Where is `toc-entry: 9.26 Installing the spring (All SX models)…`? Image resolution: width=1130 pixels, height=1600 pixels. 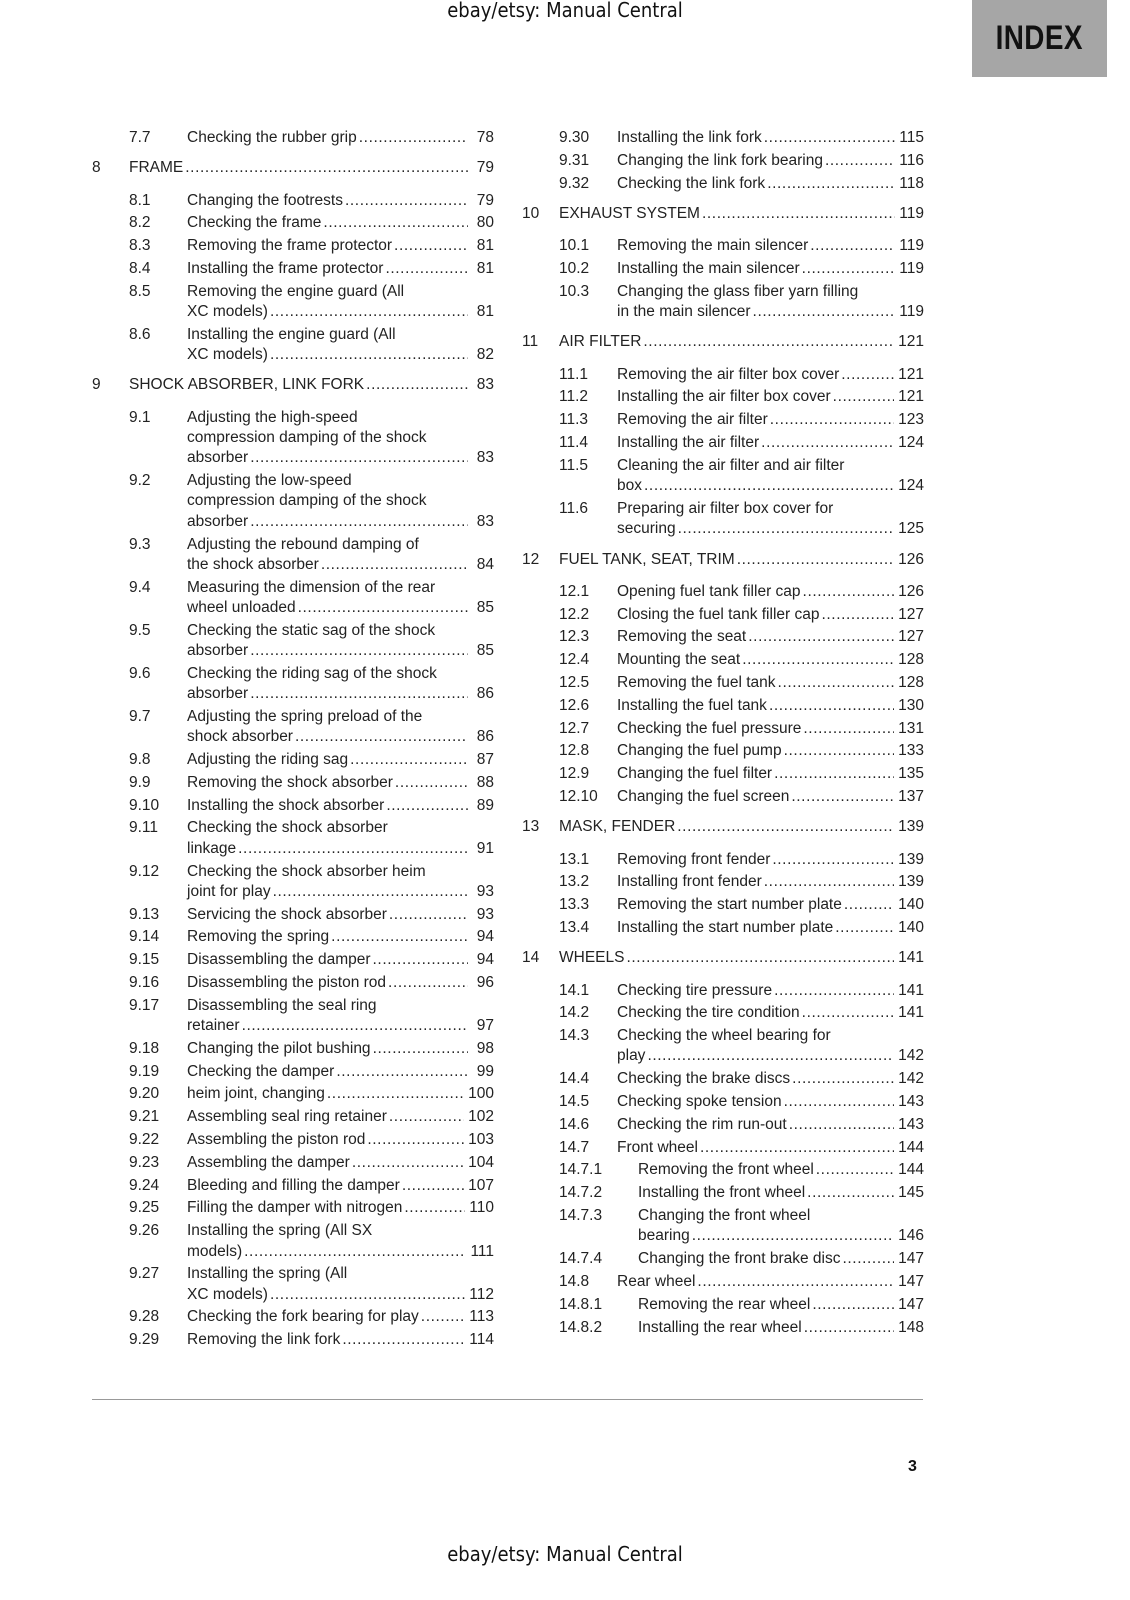
toc-entry: 9.26 Installing the spring (All SX models)… is located at coordinates (293, 1241).